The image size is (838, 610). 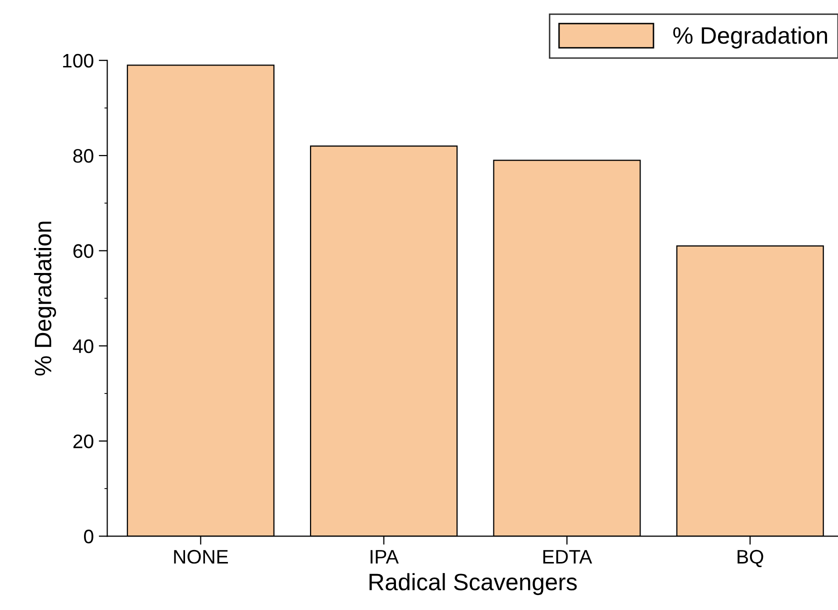 What do you see at coordinates (83, 156) in the screenshot?
I see `y-tick-label: 80` at bounding box center [83, 156].